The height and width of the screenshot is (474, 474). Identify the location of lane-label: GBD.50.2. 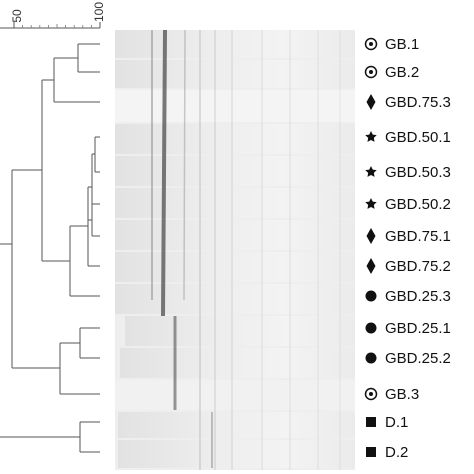
(418, 204).